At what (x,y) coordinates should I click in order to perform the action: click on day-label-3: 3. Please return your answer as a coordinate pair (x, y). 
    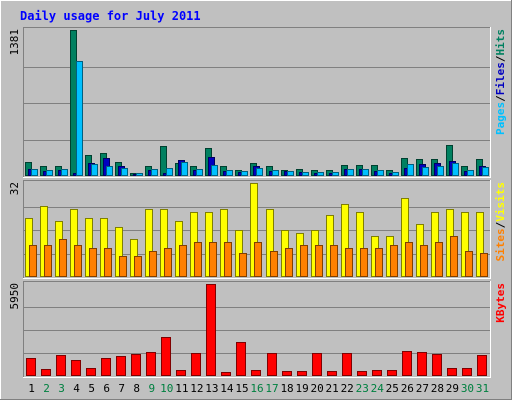
    Looking at the image, I should click on (61, 388).